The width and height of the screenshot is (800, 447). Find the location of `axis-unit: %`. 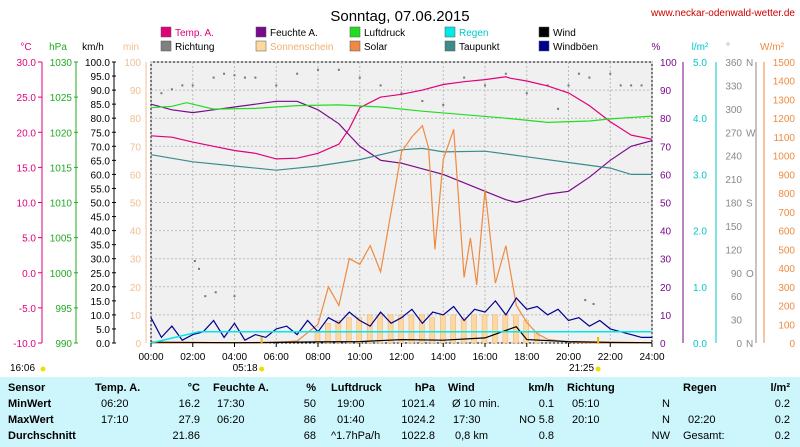

axis-unit: % is located at coordinates (656, 47).